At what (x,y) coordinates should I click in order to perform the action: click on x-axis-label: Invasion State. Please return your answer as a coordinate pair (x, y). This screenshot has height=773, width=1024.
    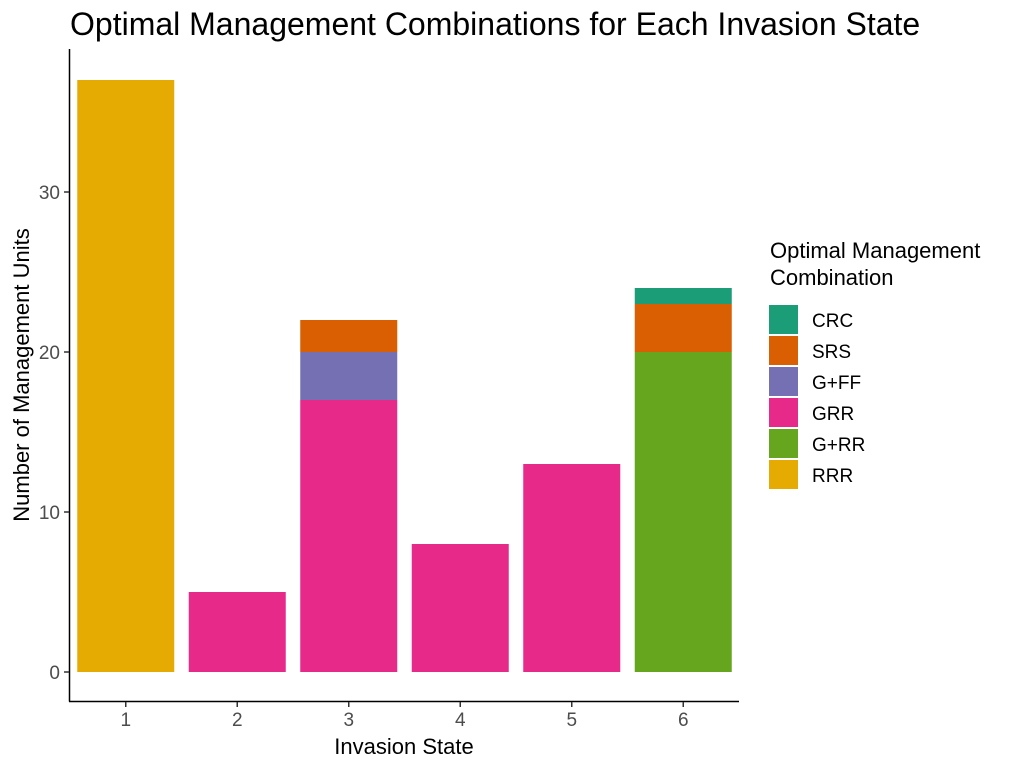
    Looking at the image, I should click on (403, 746).